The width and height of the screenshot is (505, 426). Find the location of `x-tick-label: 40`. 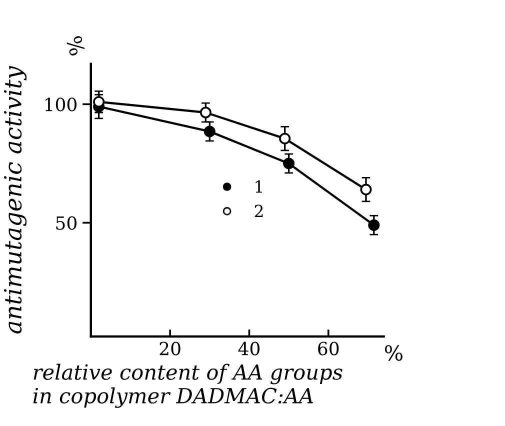

x-tick-label: 40 is located at coordinates (249, 349).